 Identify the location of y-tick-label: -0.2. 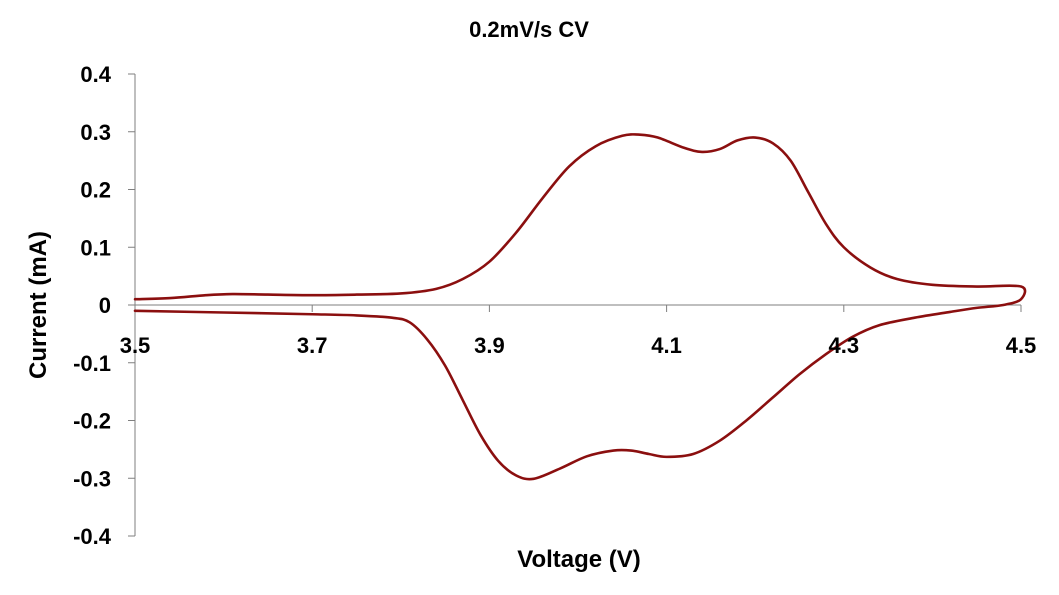
(92, 421).